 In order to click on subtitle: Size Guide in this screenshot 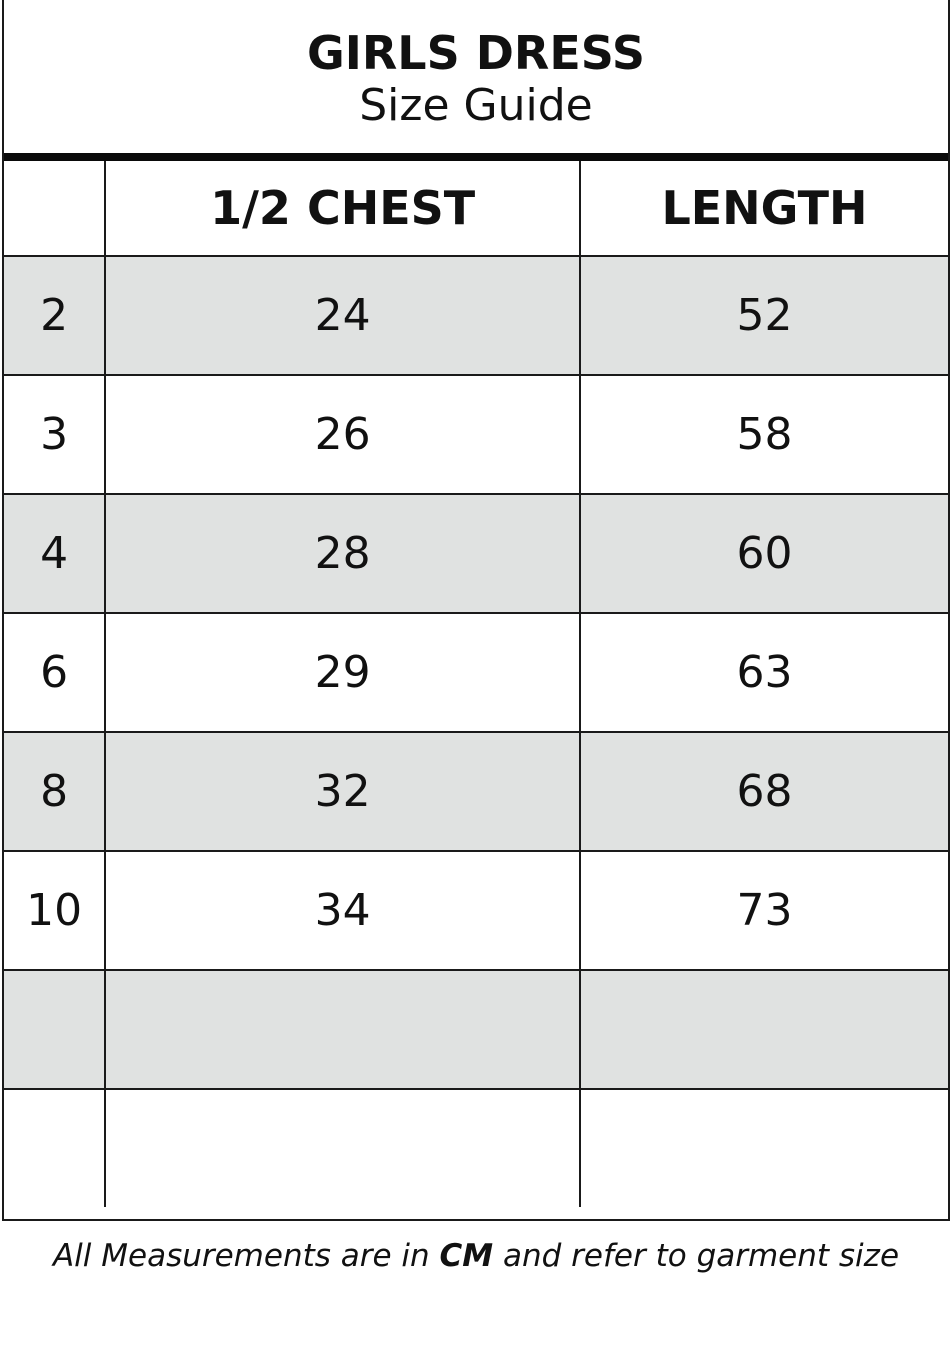, I will do `click(476, 105)`.